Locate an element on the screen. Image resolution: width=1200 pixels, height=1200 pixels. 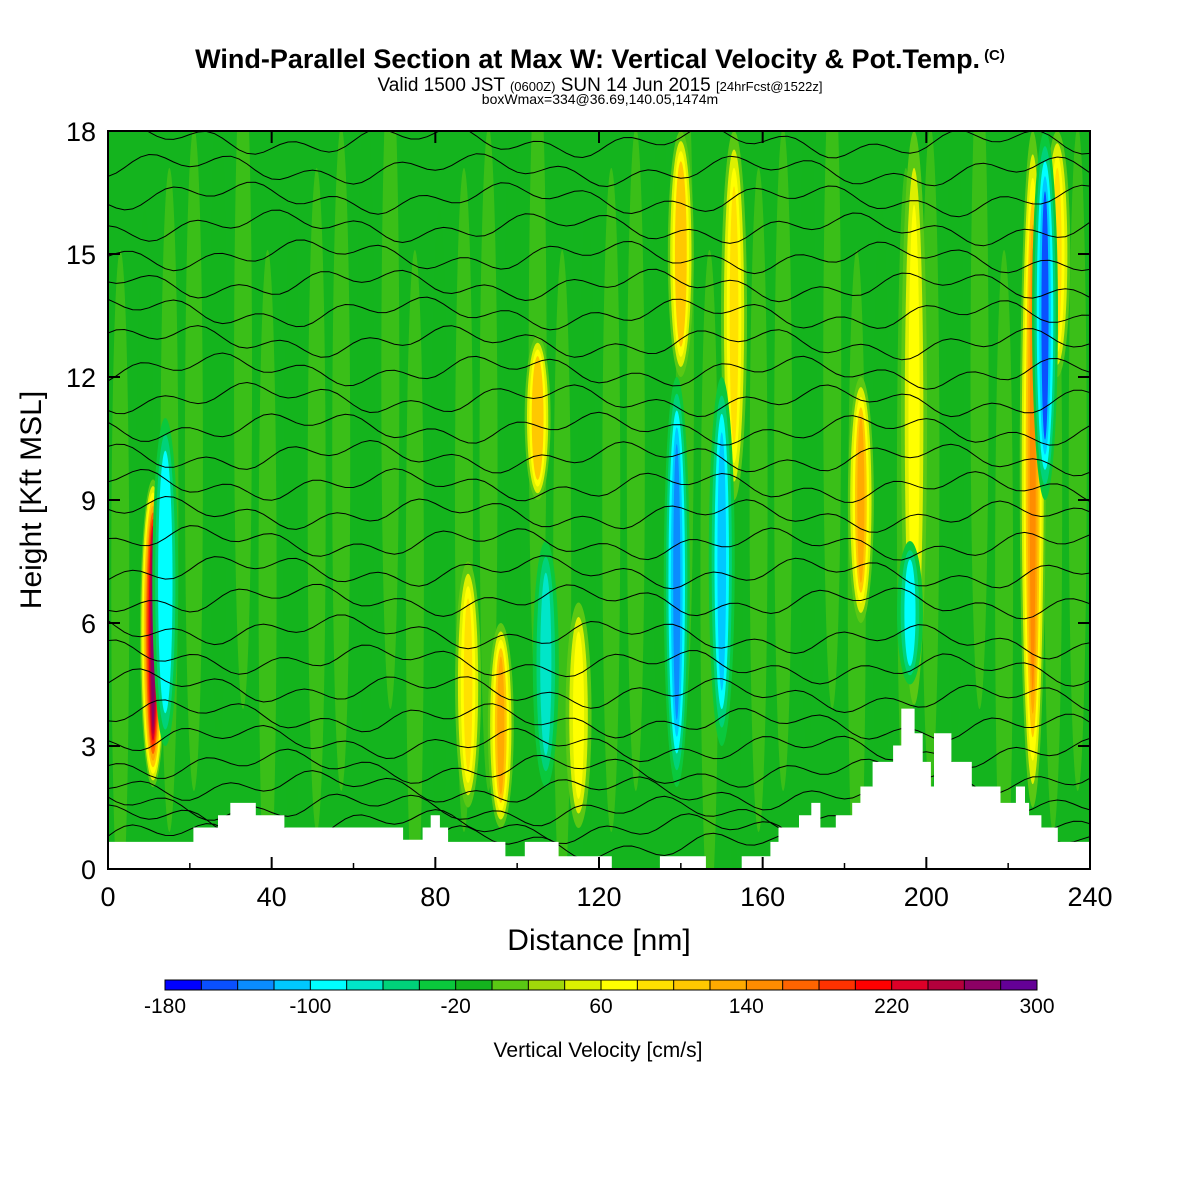
y-tick-label: 6 is located at coordinates (88, 624).